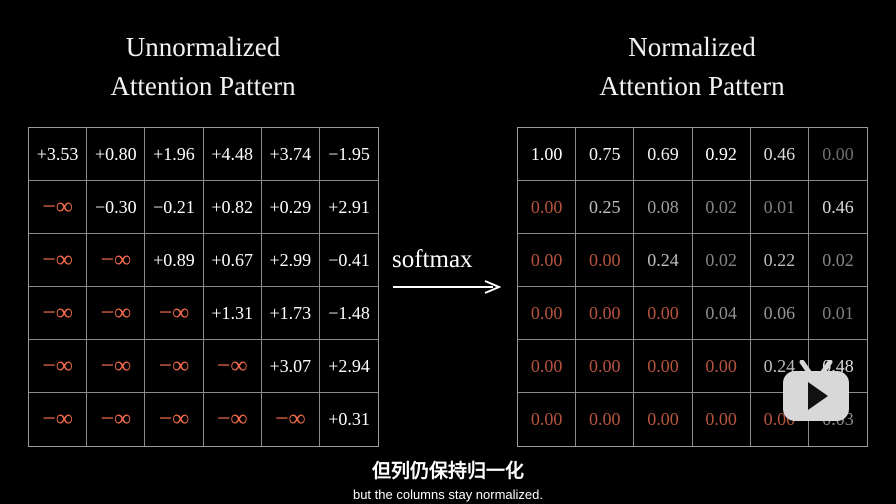  I want to click on left-title-line1: Unnormalized, so click(203, 47).